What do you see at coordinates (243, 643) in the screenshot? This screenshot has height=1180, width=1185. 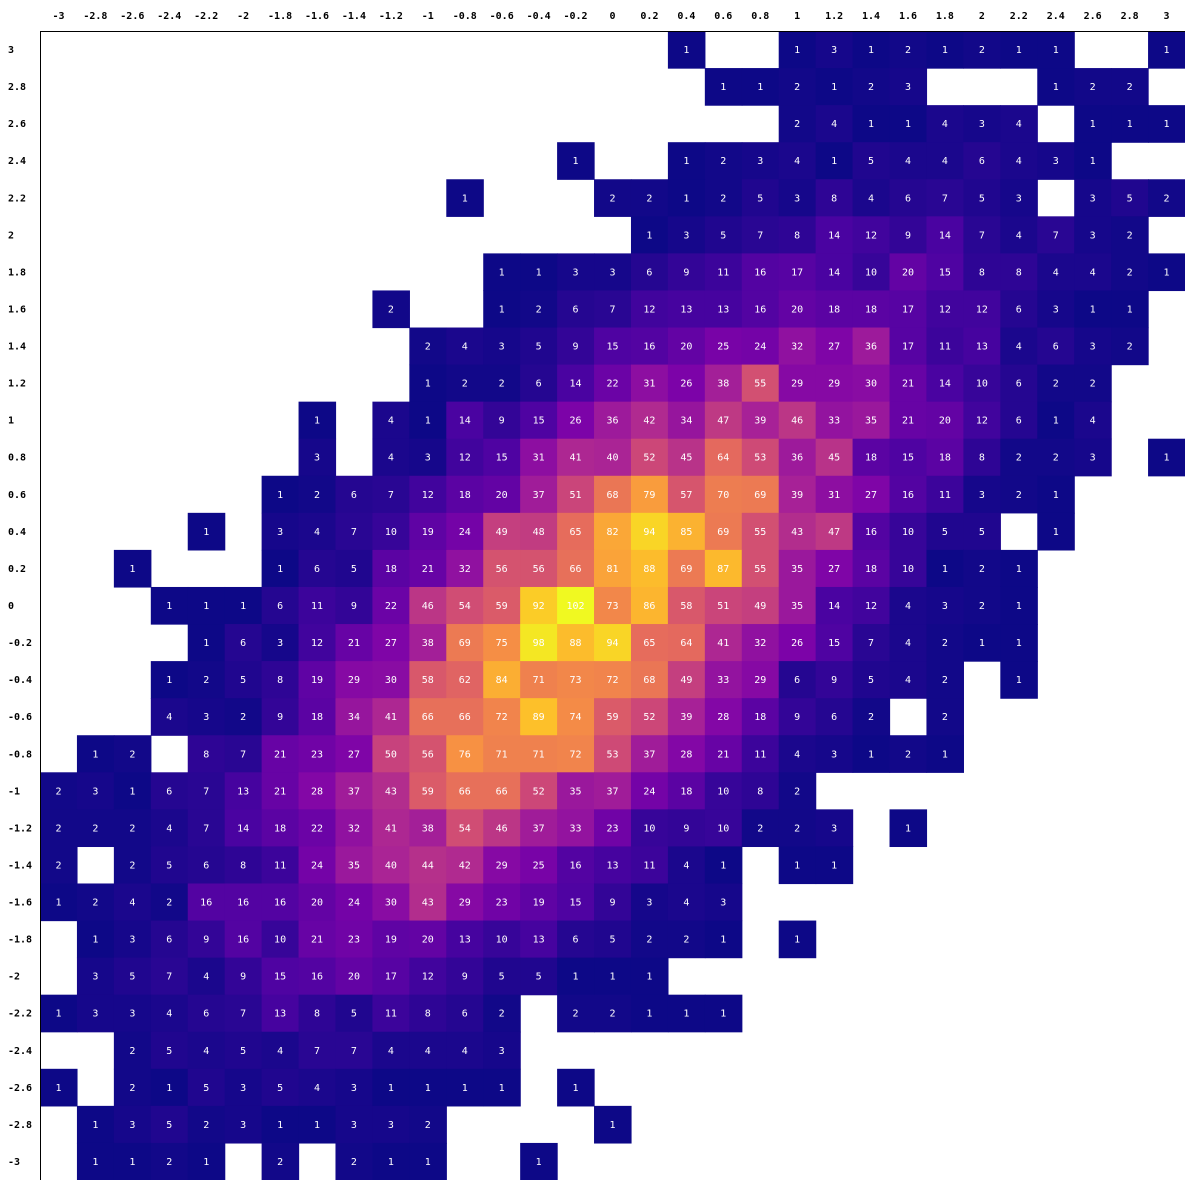 I see `cell-value-label: 6` at bounding box center [243, 643].